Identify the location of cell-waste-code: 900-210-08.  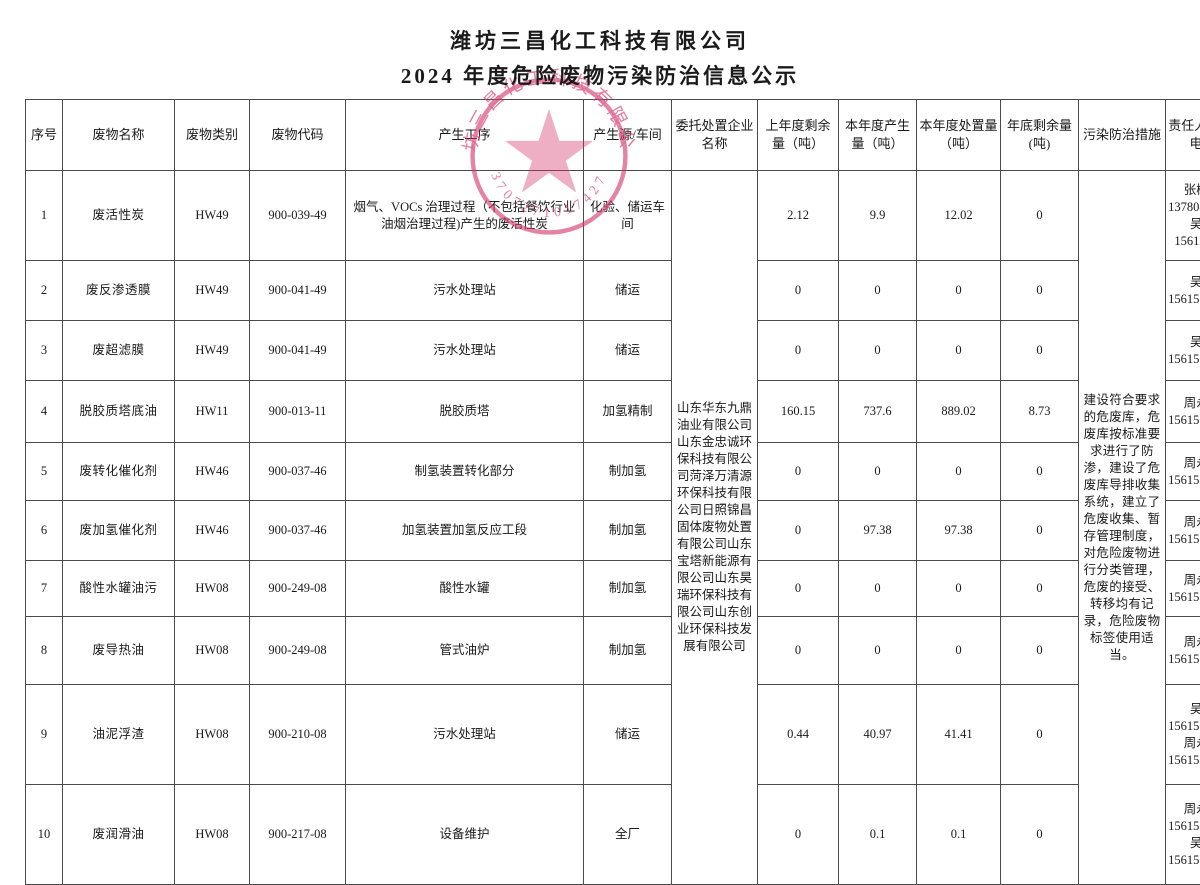
(298, 735).